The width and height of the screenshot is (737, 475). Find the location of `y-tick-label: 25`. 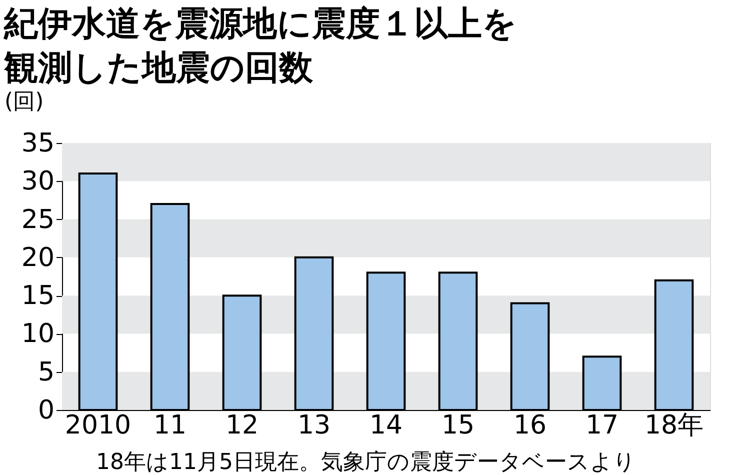

y-tick-label: 25 is located at coordinates (37, 219).